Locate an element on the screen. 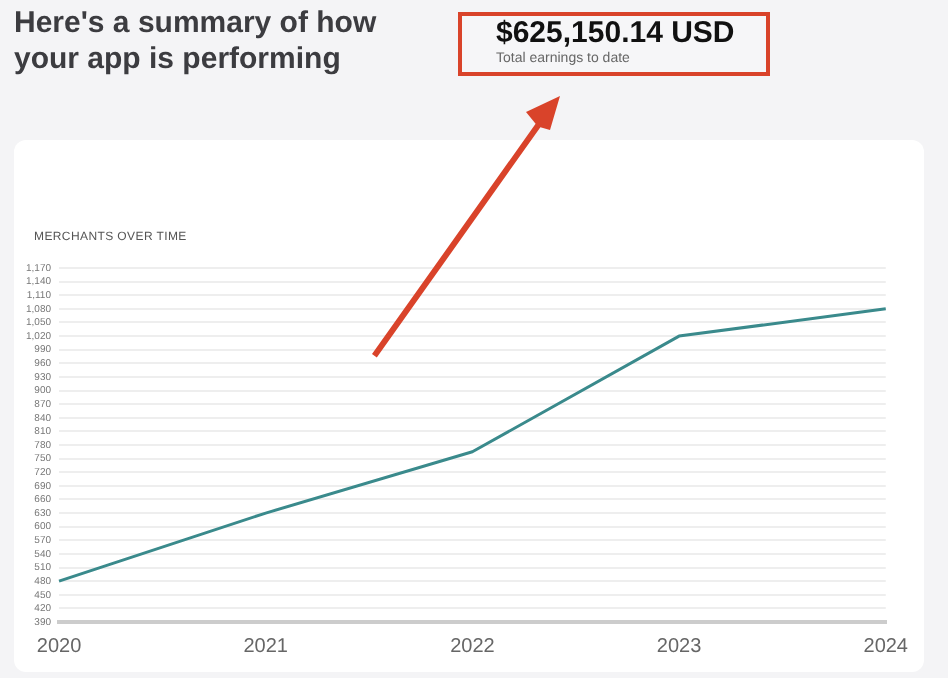 The image size is (948, 678). x-tick-label: 2023 is located at coordinates (679, 646).